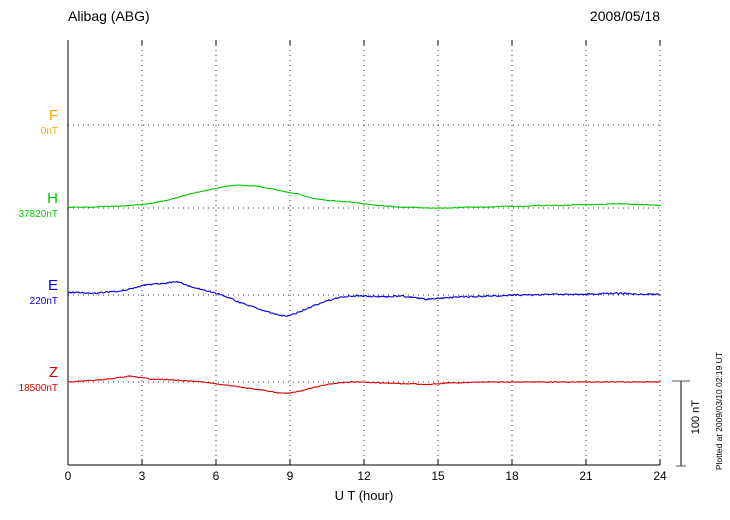 The height and width of the screenshot is (520, 730). Describe the element at coordinates (364, 384) in the screenshot. I see `trace-z` at that location.